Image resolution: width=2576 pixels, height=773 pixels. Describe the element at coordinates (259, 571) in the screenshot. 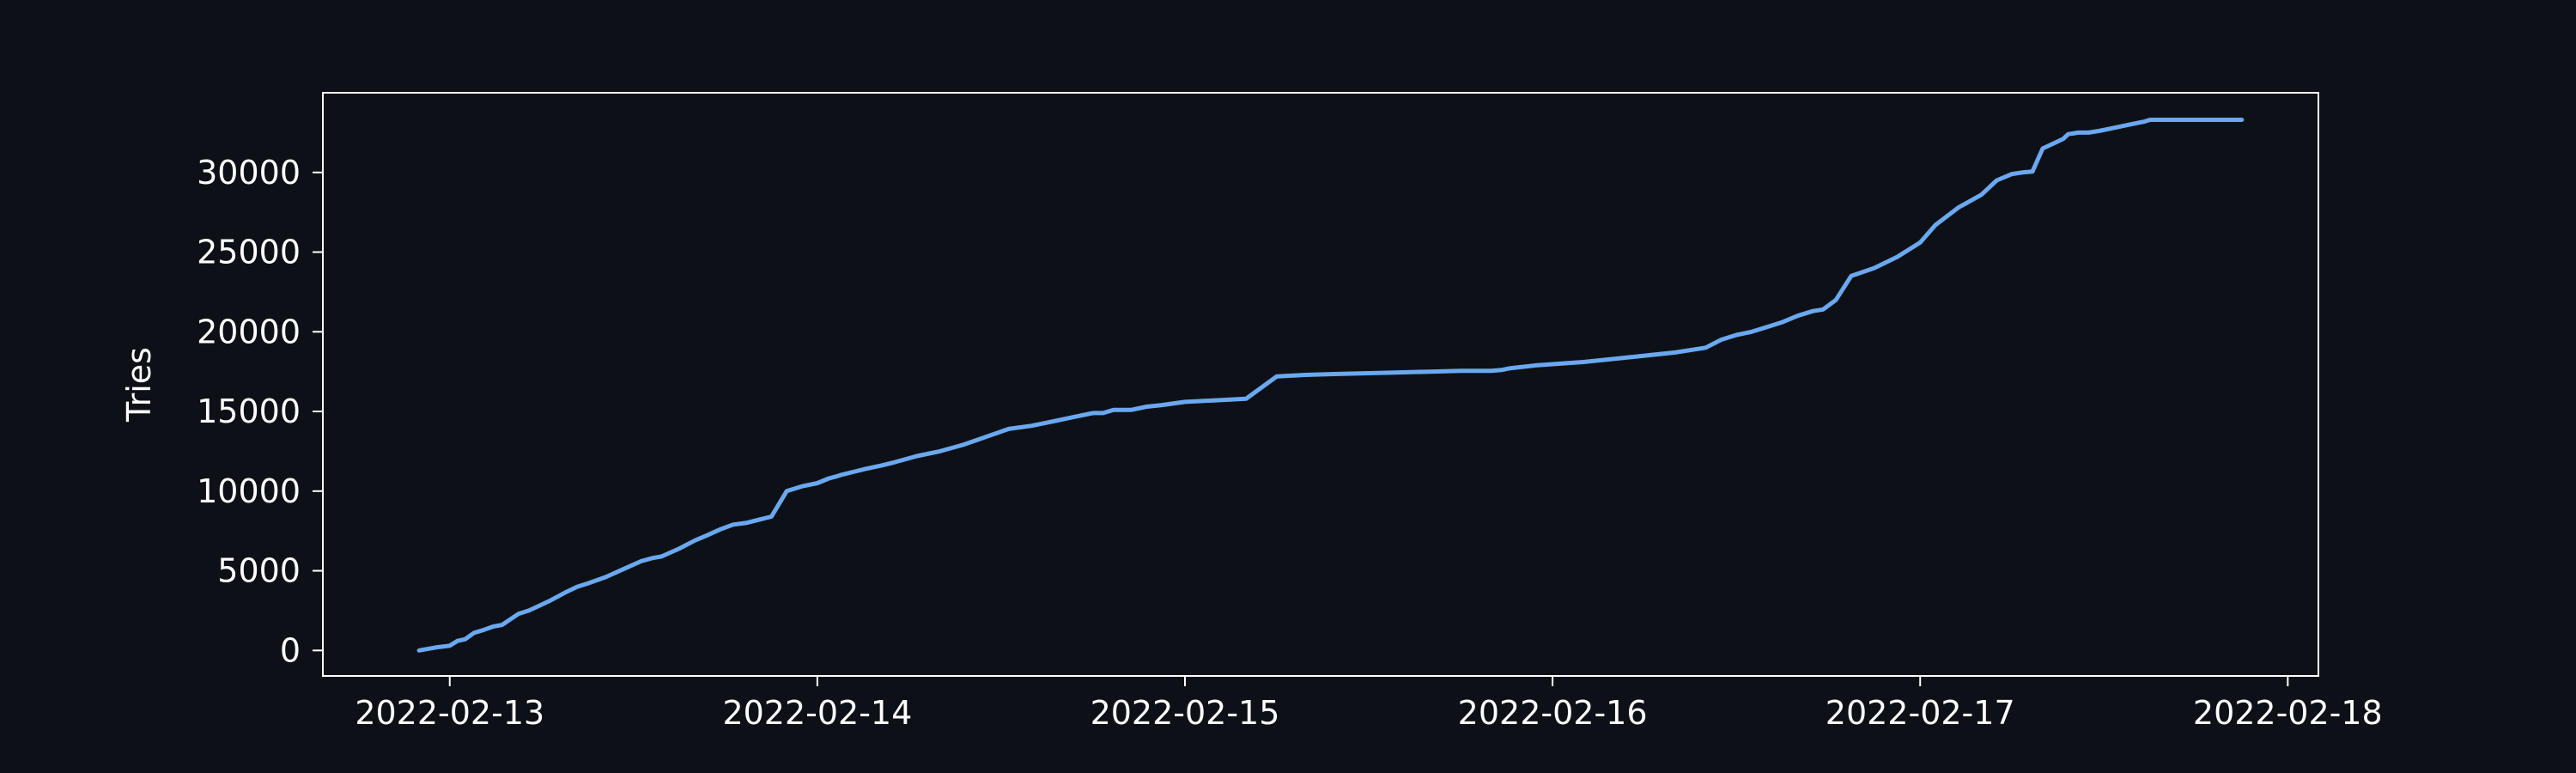

I see `y-tick-label: 5000` at that location.